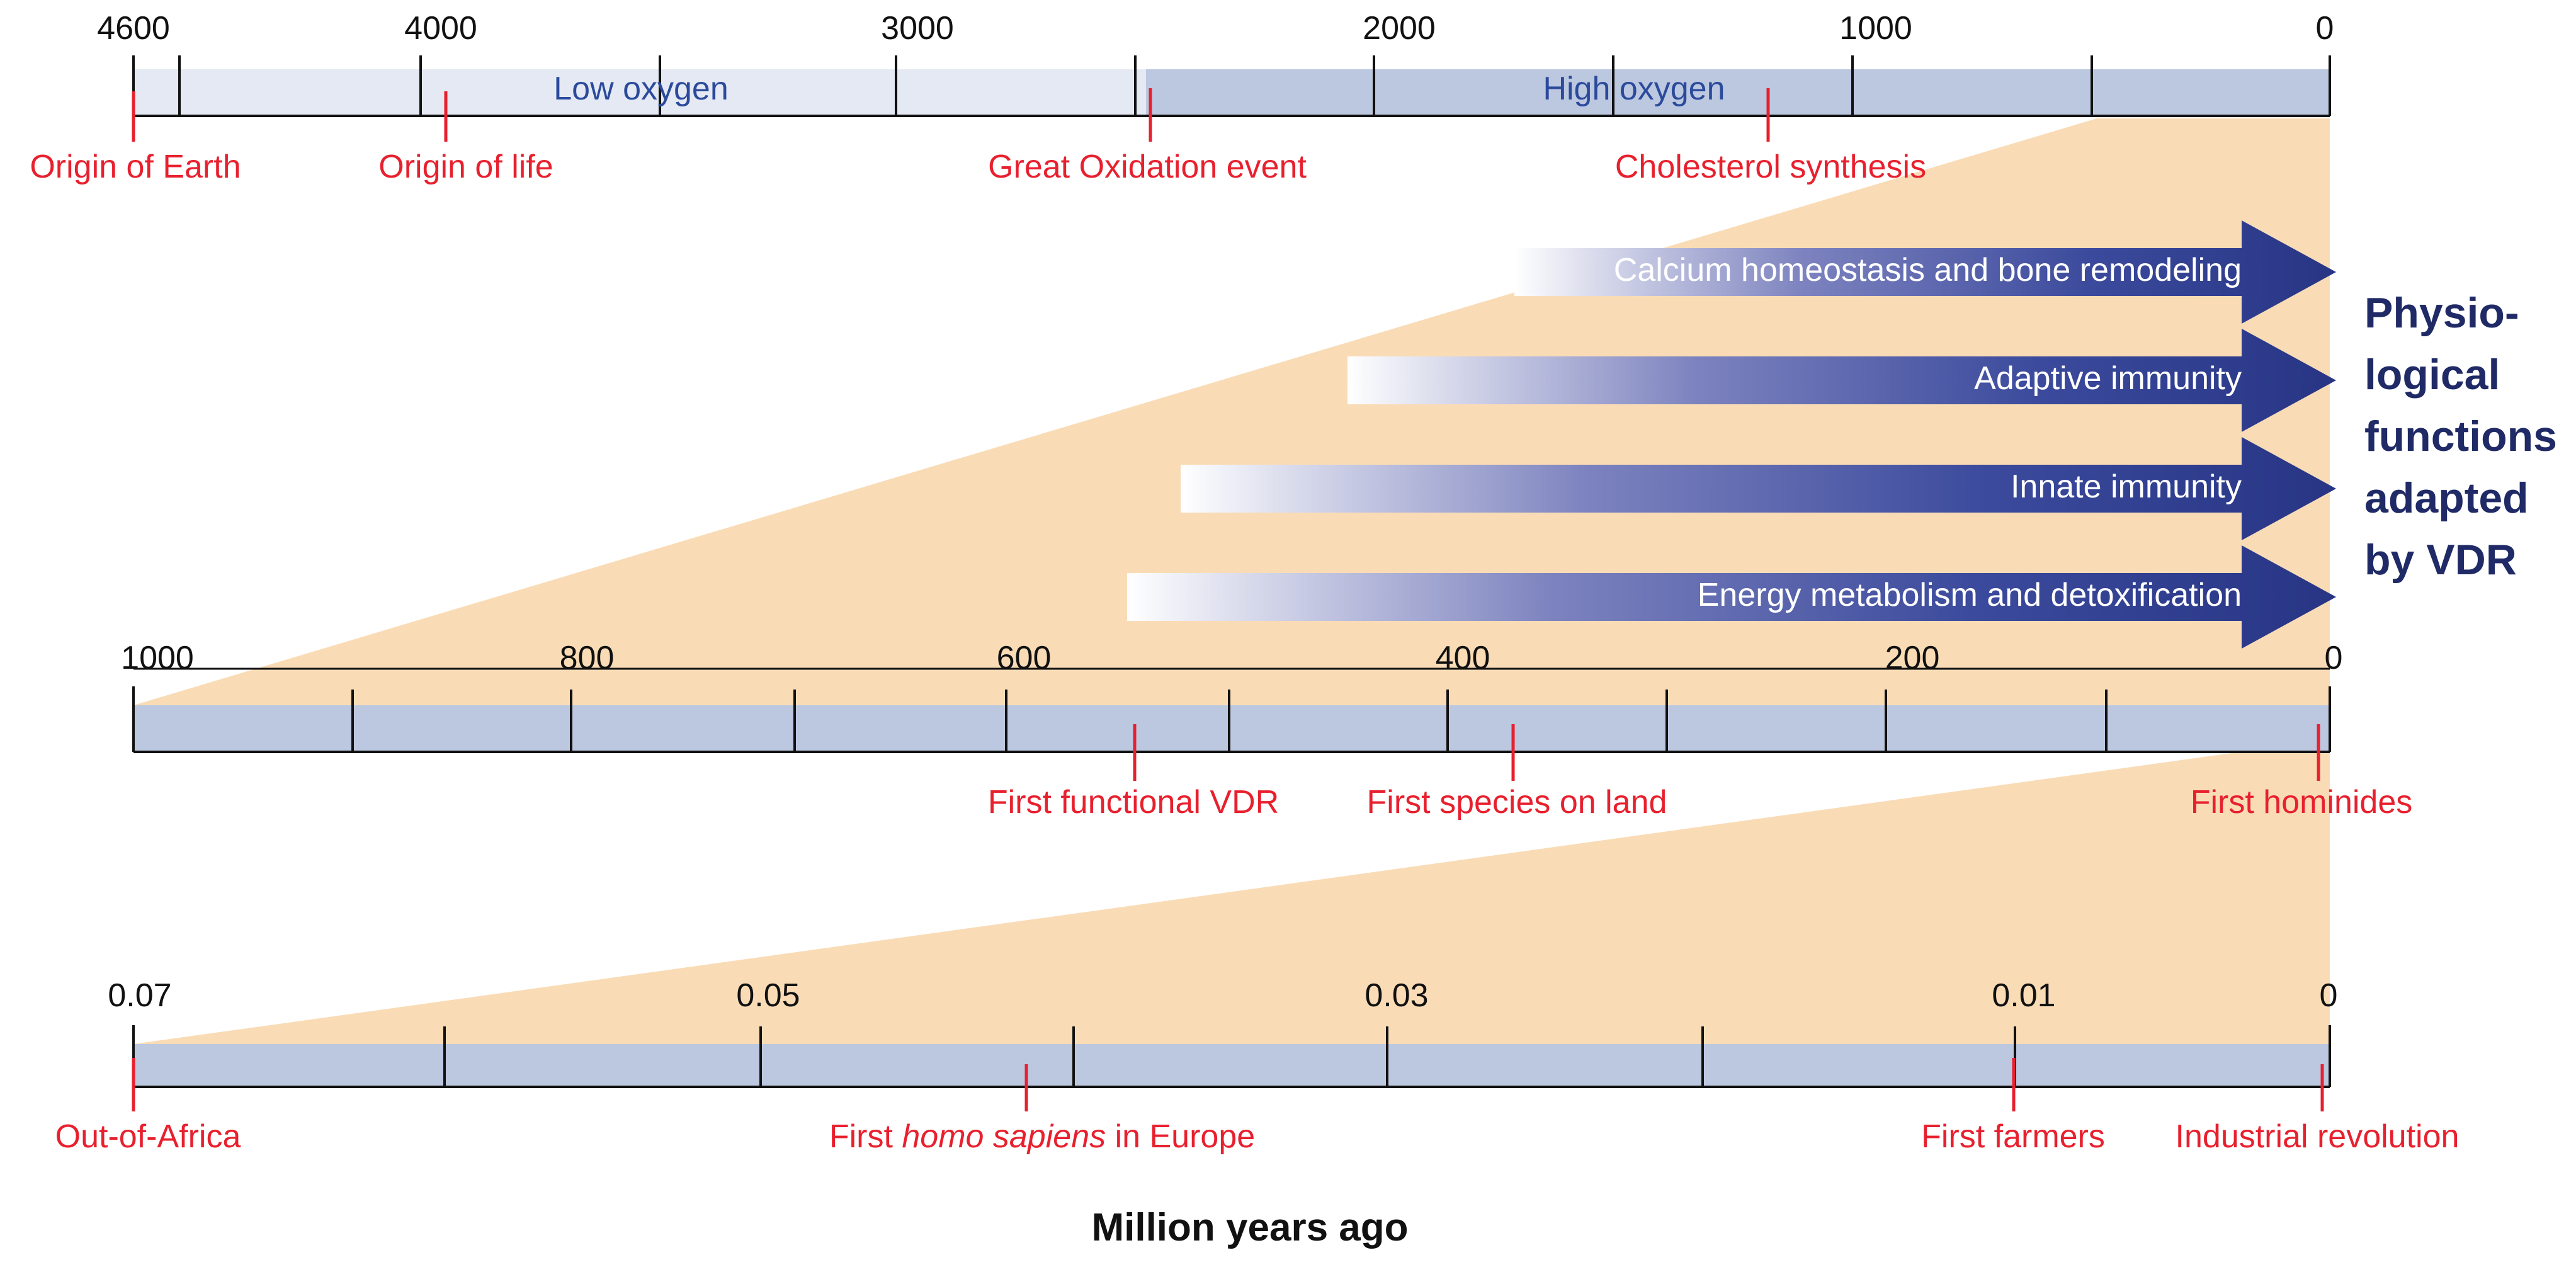 The height and width of the screenshot is (1272, 2576). I want to click on event-origin-of-earth: Origin of Earth, so click(135, 167).